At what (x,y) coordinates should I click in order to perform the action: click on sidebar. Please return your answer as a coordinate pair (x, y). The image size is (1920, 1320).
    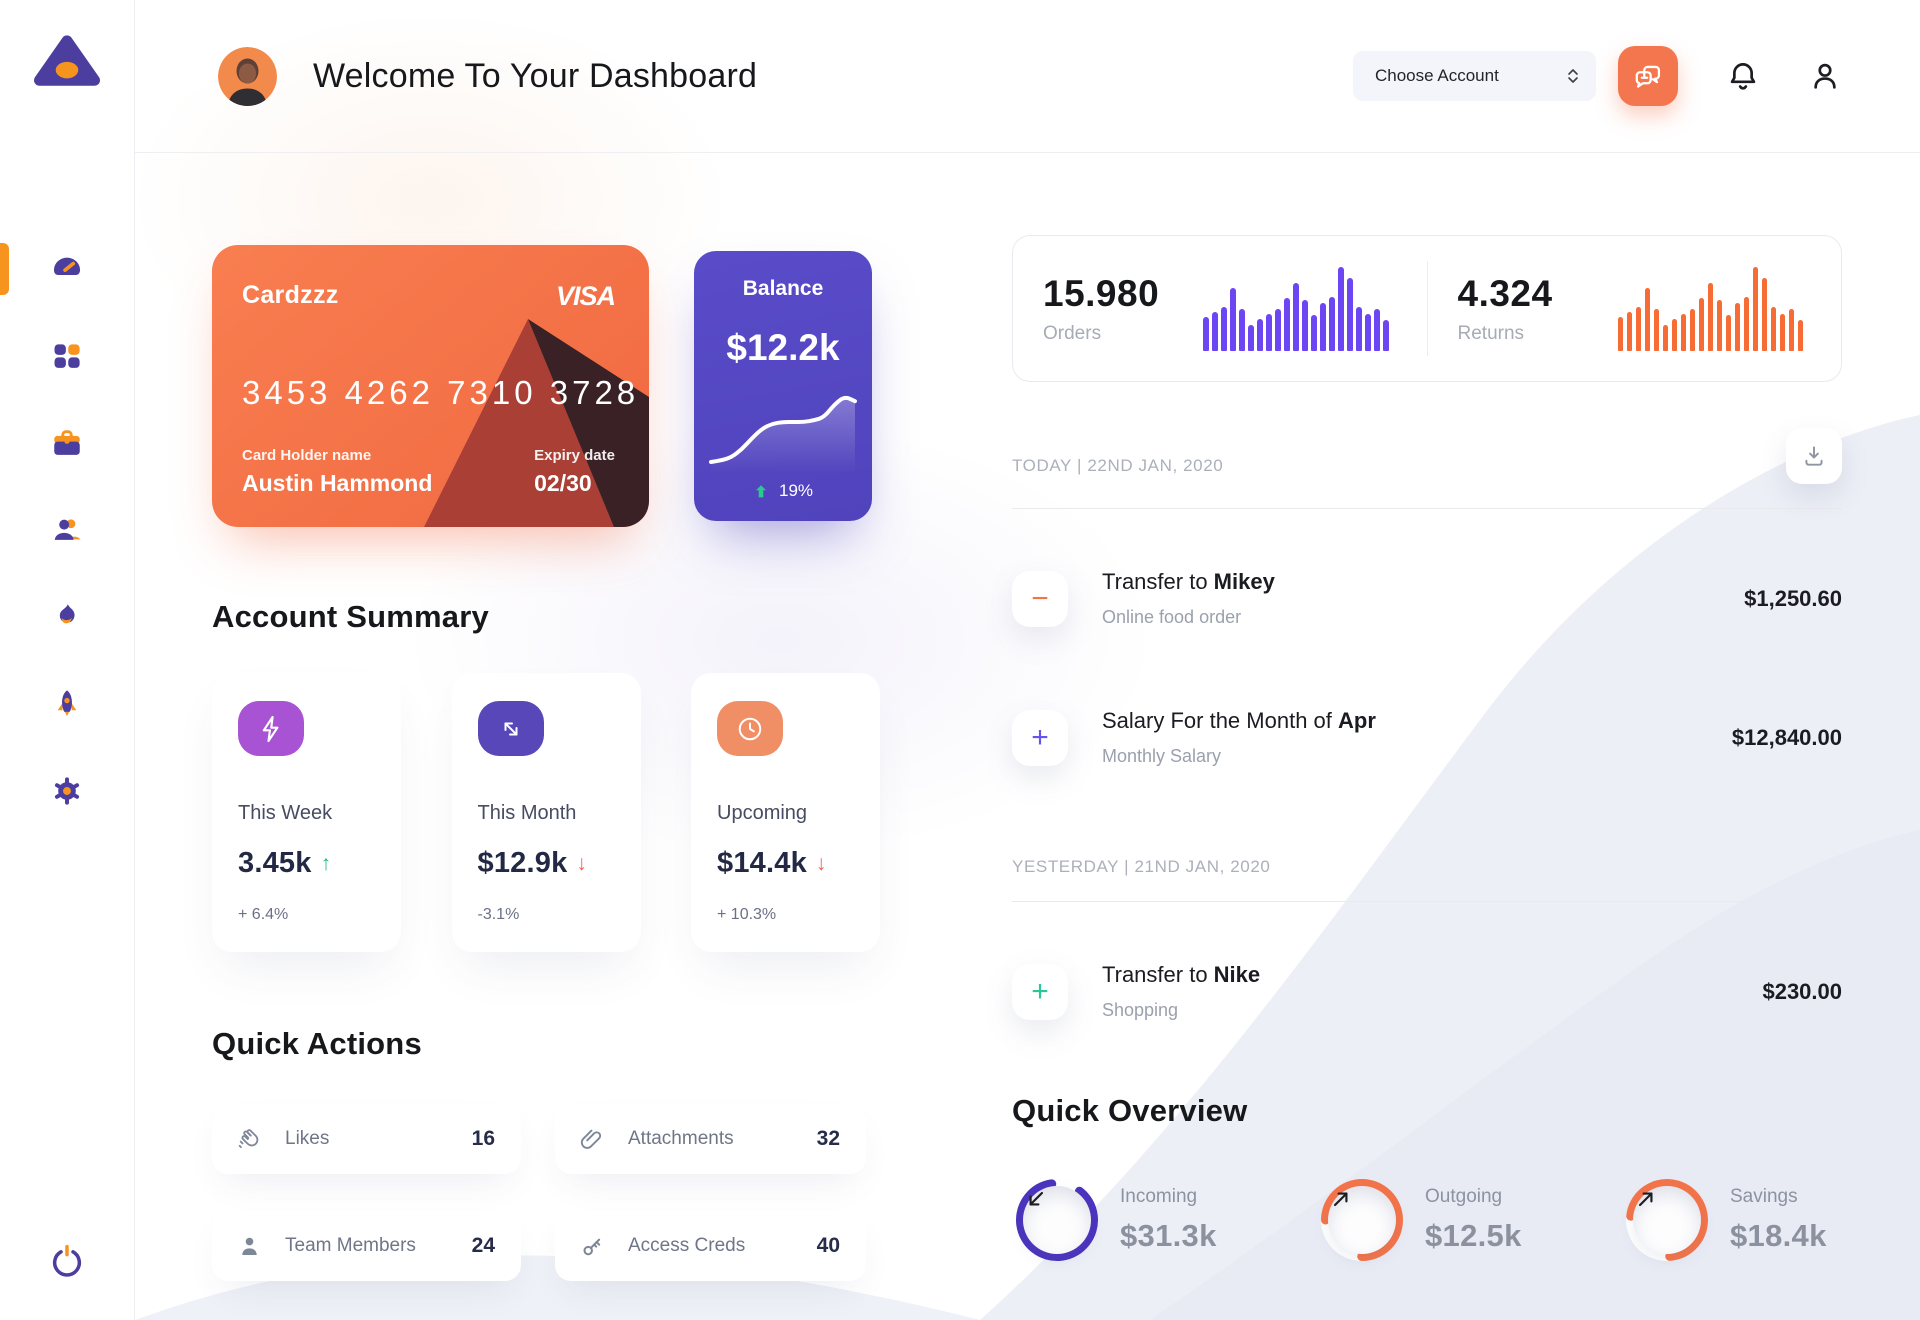
    Looking at the image, I should click on (67, 660).